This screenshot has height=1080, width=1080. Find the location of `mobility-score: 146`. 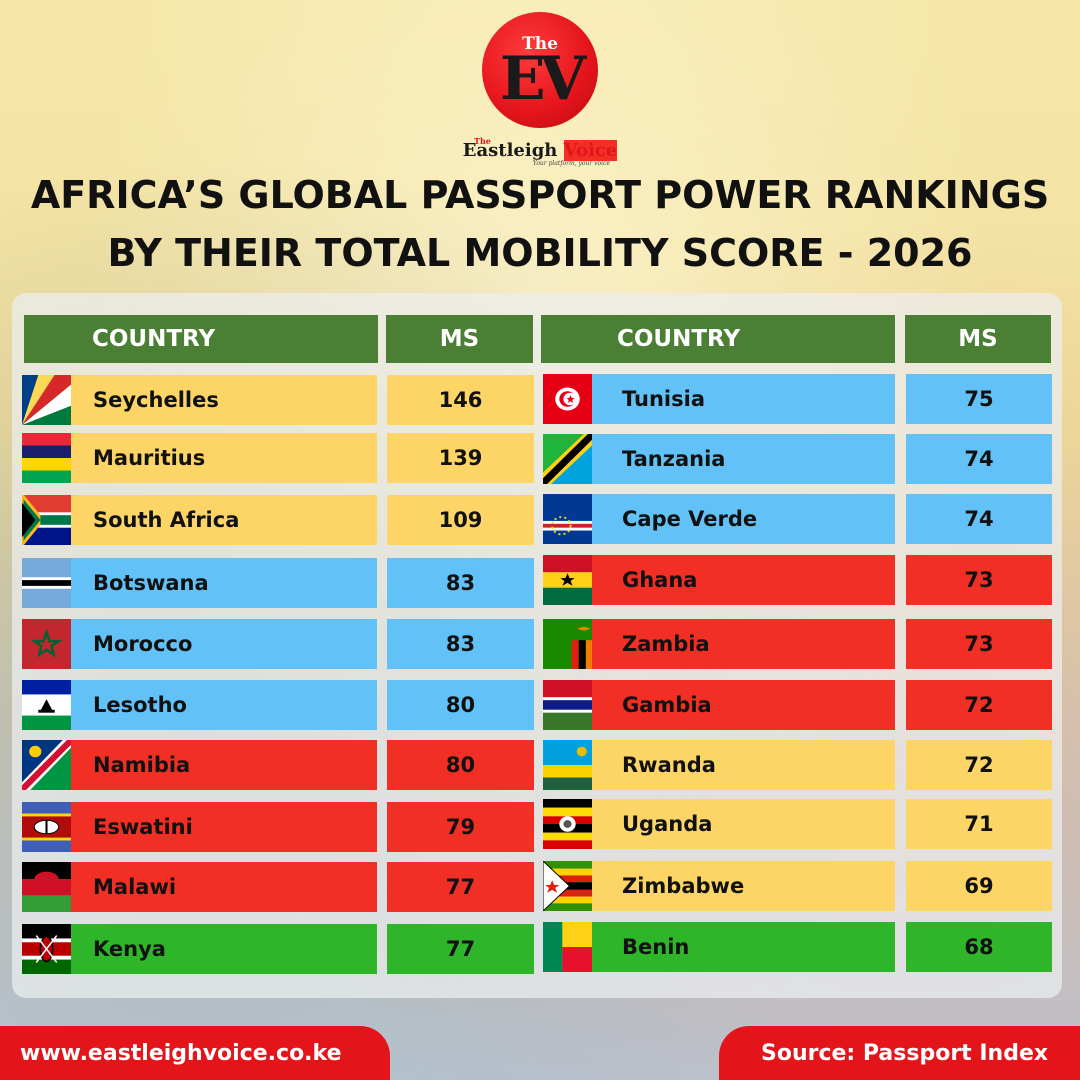

mobility-score: 146 is located at coordinates (460, 400).